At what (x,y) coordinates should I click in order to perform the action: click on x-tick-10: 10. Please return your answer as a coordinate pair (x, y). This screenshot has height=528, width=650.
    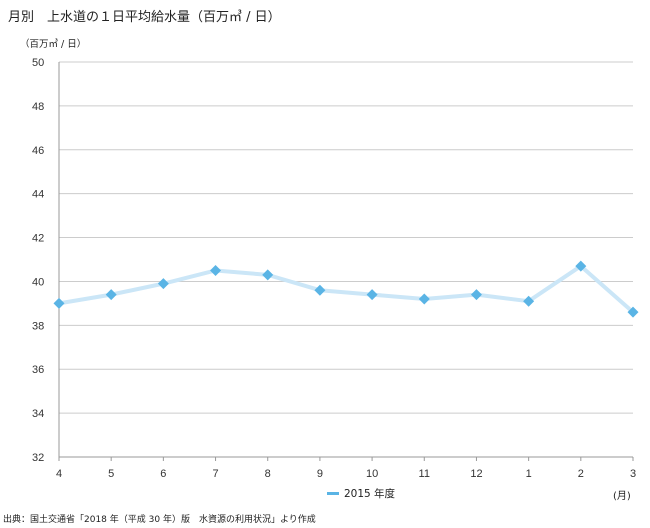
    Looking at the image, I should click on (372, 474).